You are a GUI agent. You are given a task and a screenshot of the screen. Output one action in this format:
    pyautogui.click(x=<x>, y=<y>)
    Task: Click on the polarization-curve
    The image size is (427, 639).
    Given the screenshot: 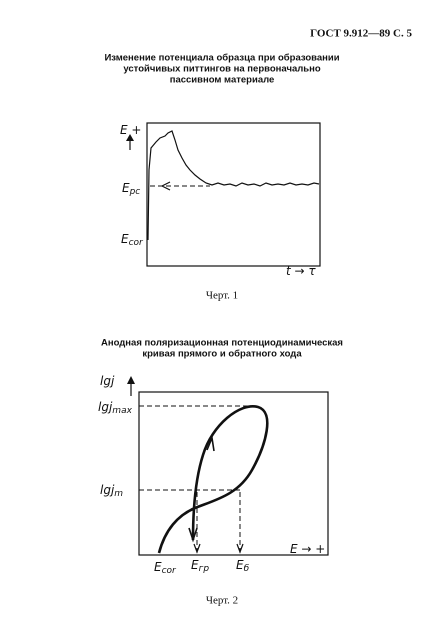 What is the action you would take?
    pyautogui.click(x=213, y=479)
    